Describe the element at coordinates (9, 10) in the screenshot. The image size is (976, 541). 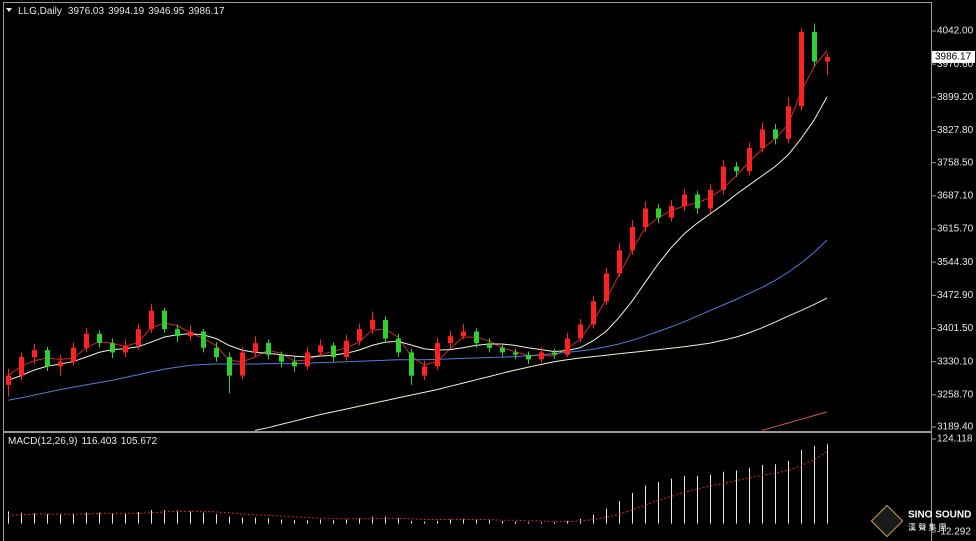
I see `header-arrow` at that location.